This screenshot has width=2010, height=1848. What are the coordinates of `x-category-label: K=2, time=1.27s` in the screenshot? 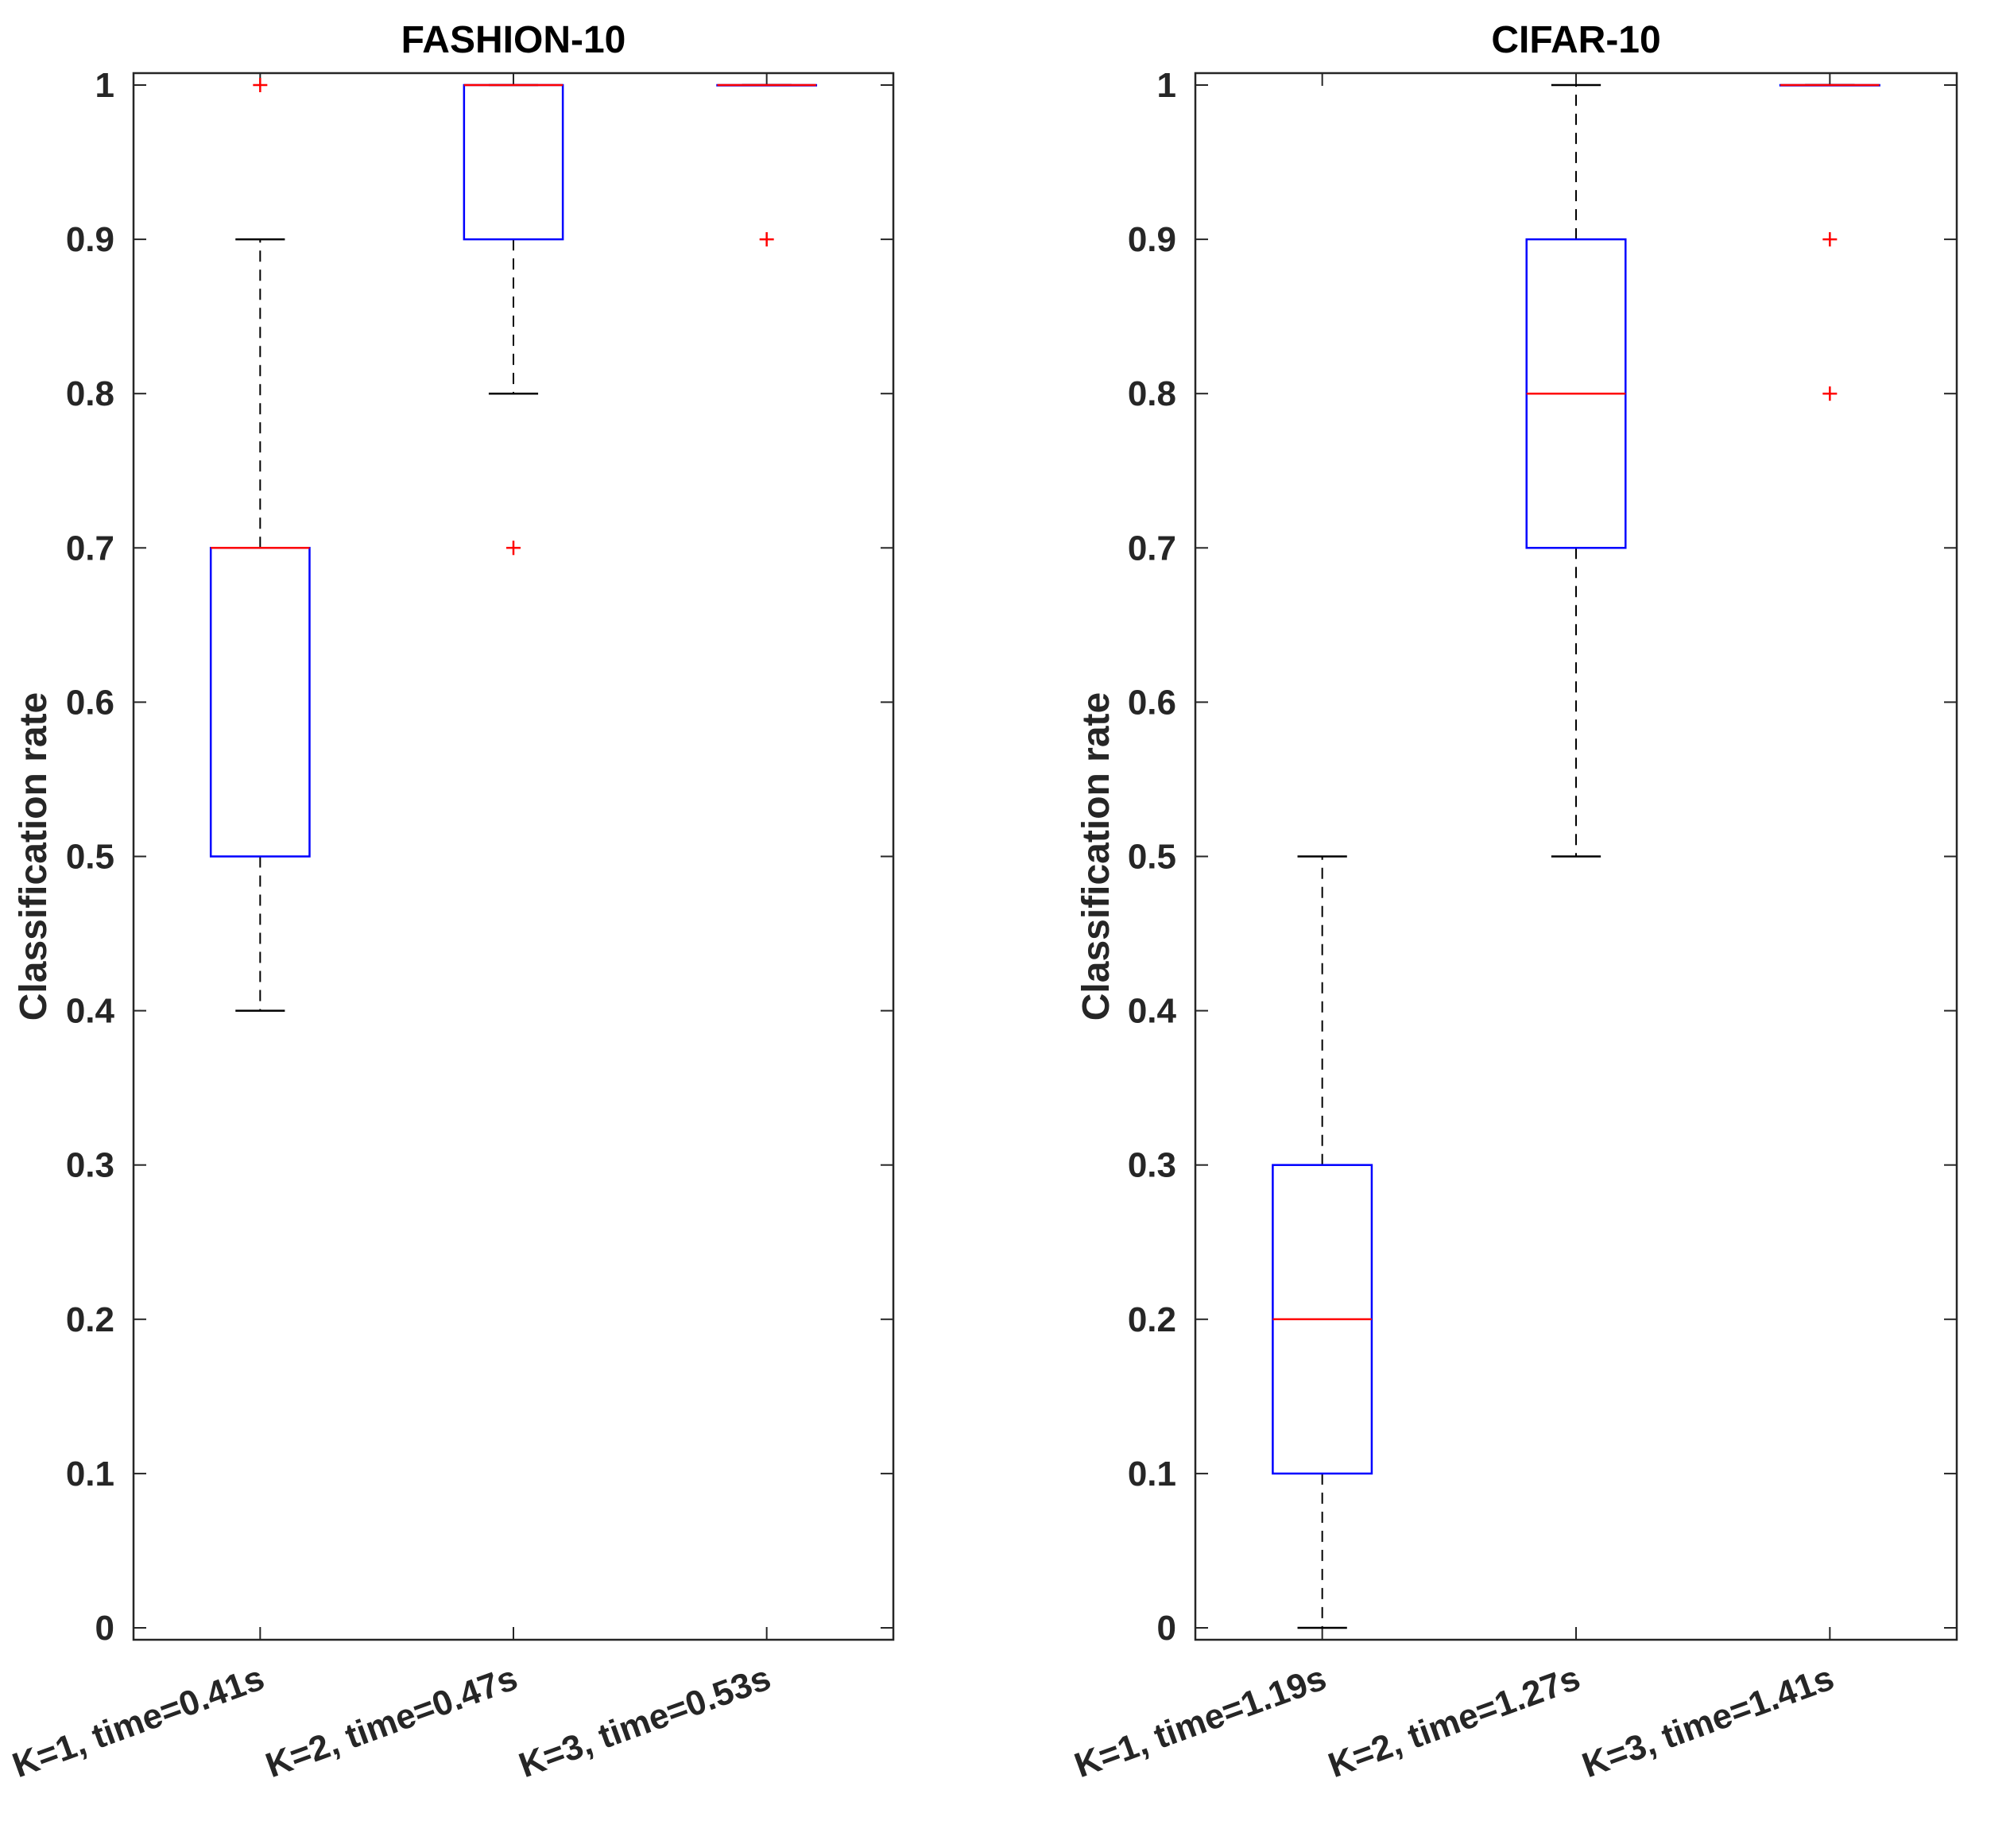 It's located at (1454, 1721).